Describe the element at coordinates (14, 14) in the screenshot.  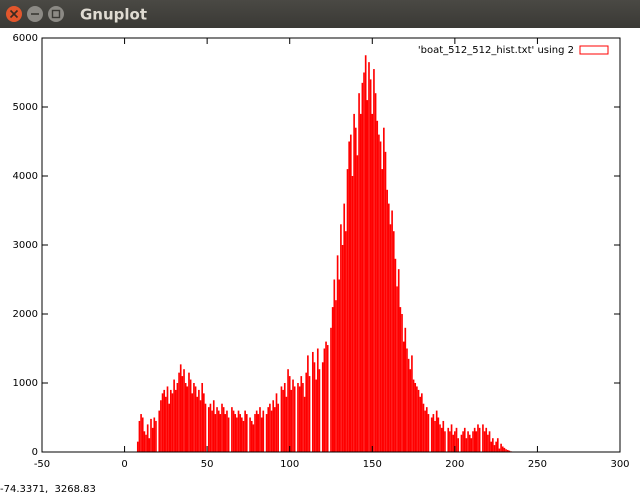
I see `close-icon` at that location.